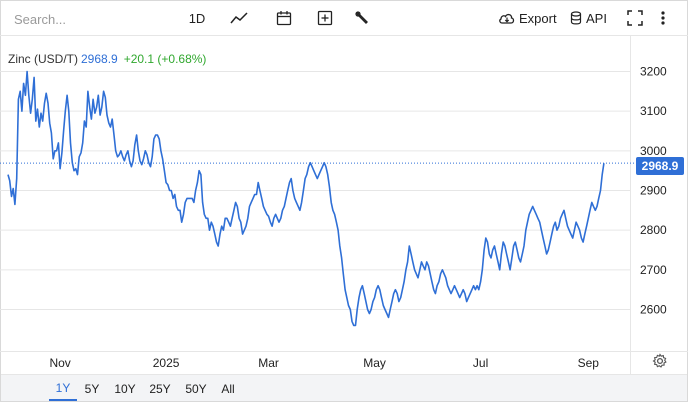  I want to click on range-all: All, so click(228, 389).